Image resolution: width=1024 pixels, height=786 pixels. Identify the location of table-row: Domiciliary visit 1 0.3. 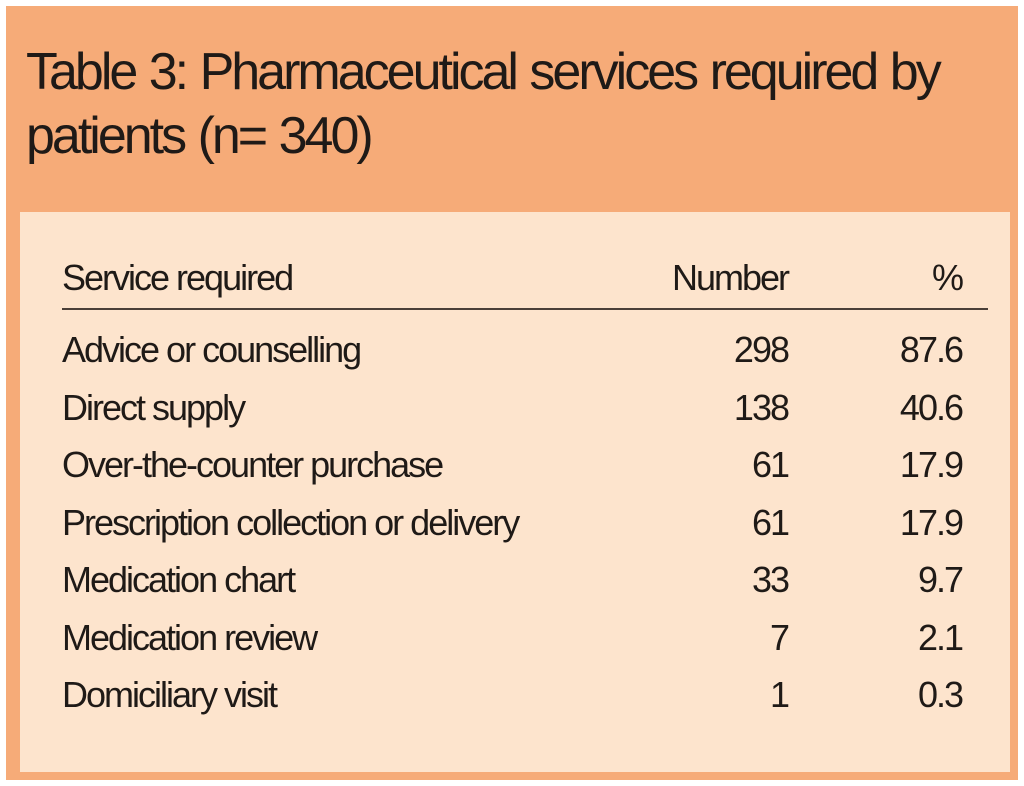
(525, 695).